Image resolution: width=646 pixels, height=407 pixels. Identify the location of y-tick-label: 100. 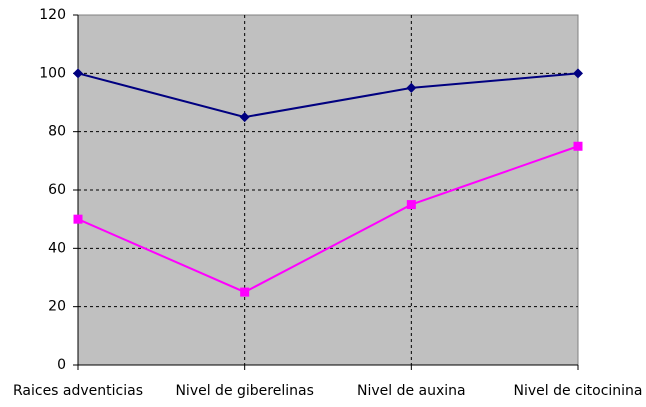
(52, 73).